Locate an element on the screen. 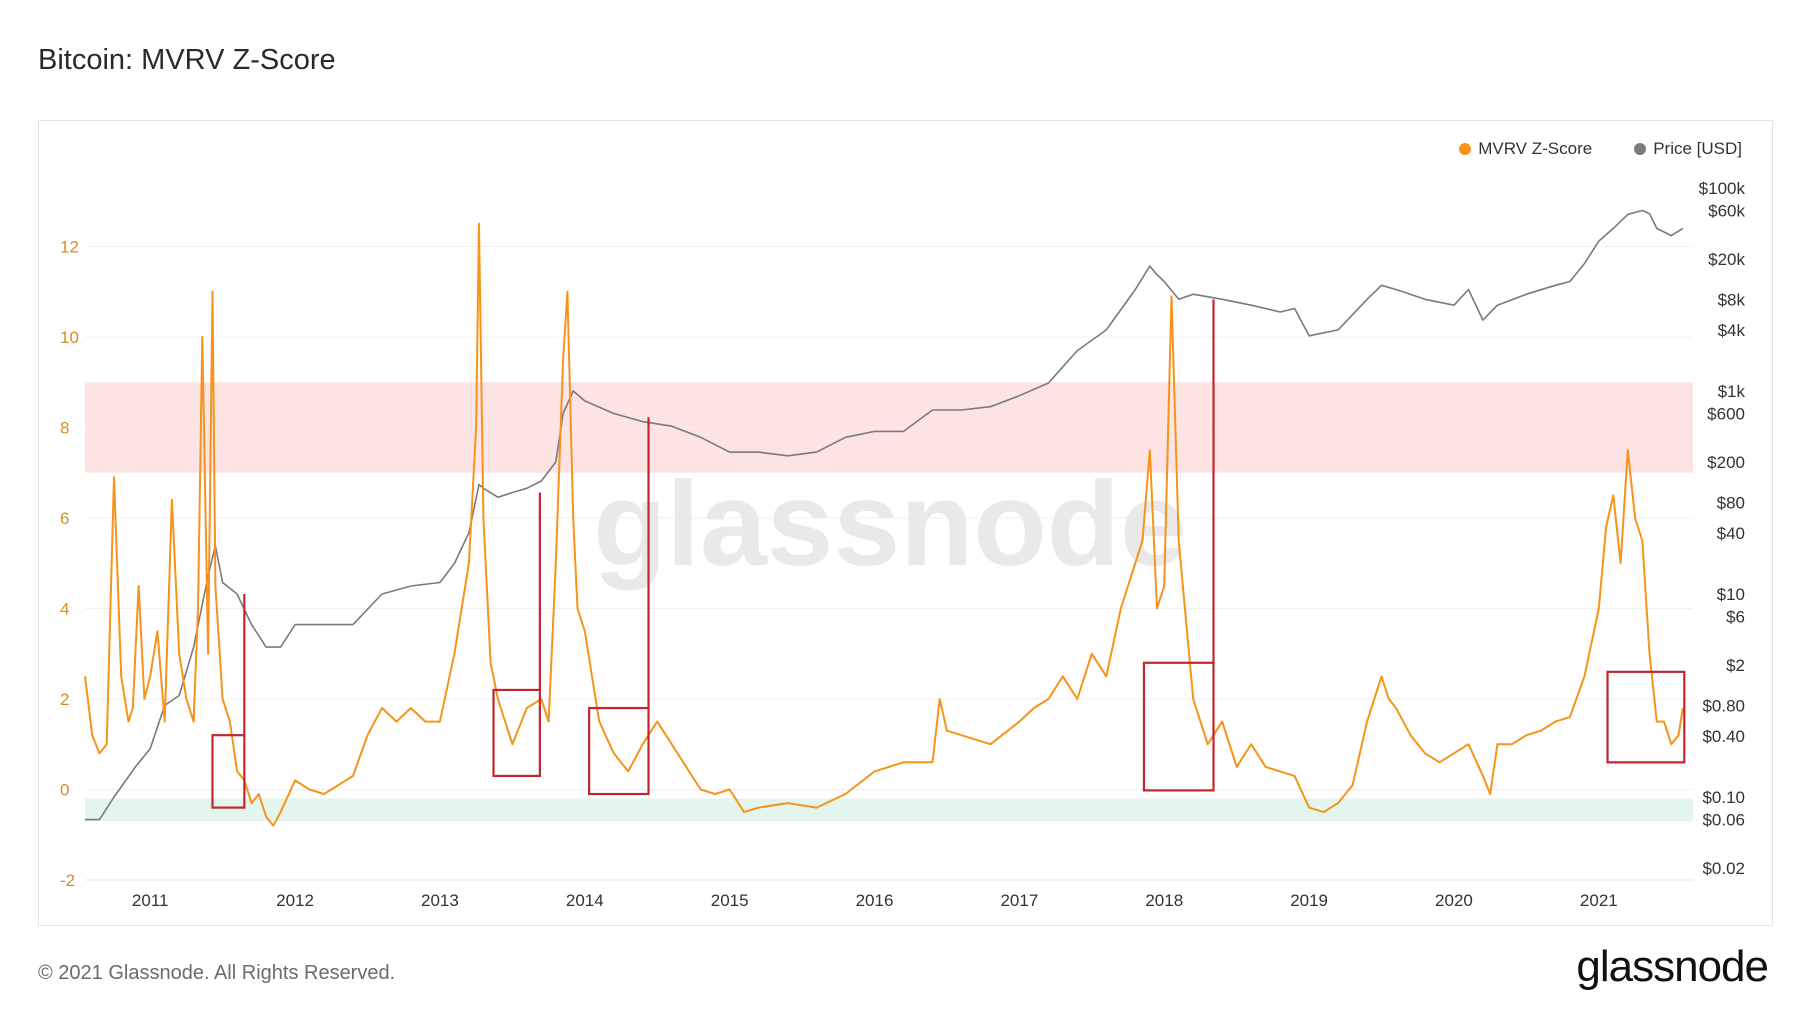 The width and height of the screenshot is (1800, 1013). y-right-tick-label: $8k is located at coordinates (1732, 299).